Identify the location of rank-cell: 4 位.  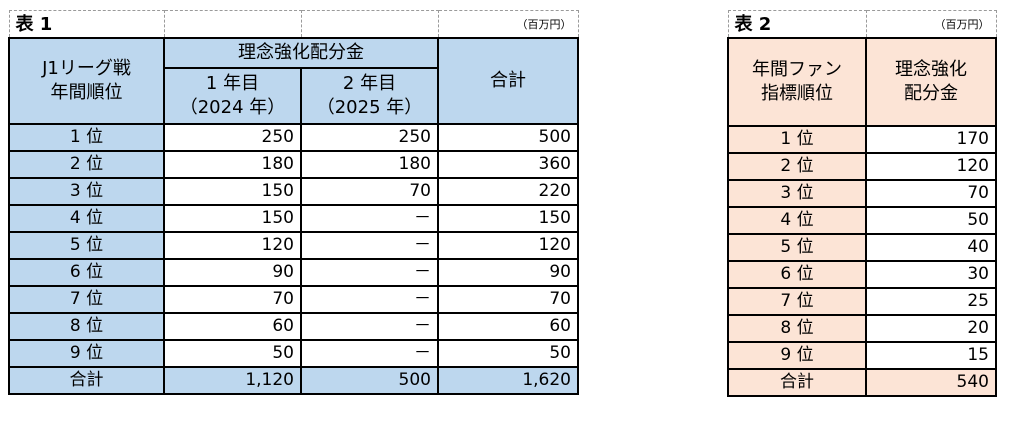
(86, 218).